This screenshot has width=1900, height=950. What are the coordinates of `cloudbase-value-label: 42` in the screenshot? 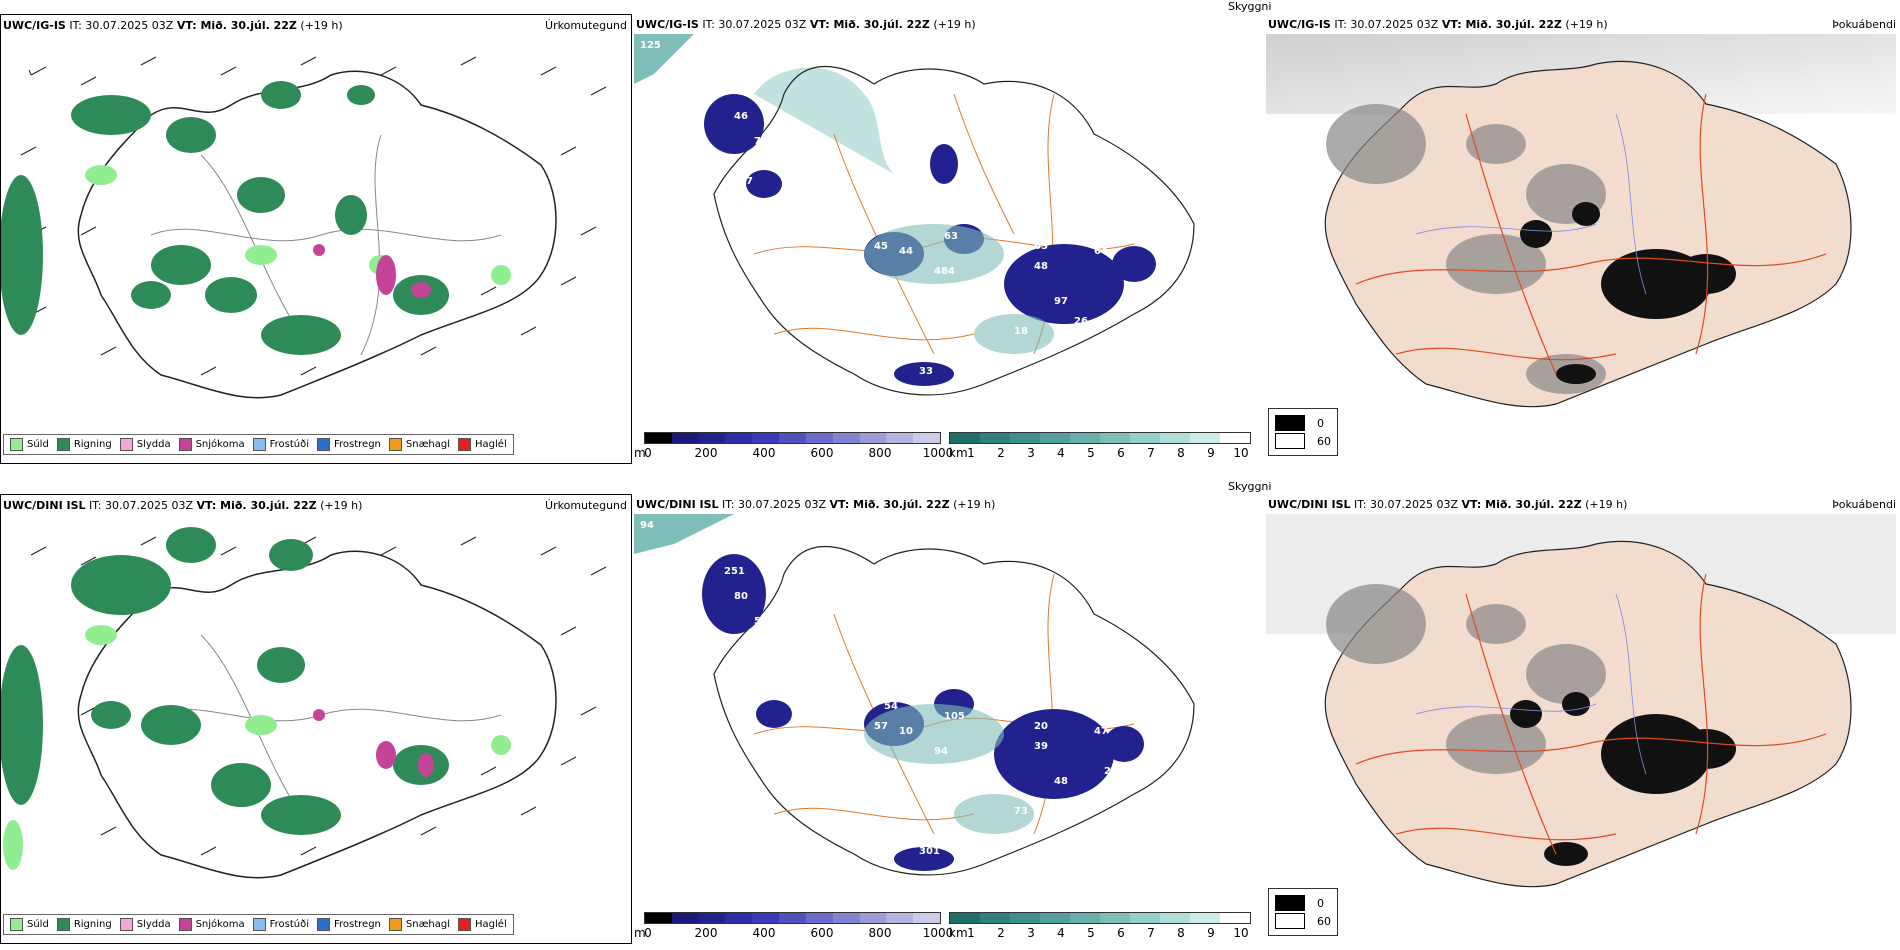 It's located at (1081, 801).